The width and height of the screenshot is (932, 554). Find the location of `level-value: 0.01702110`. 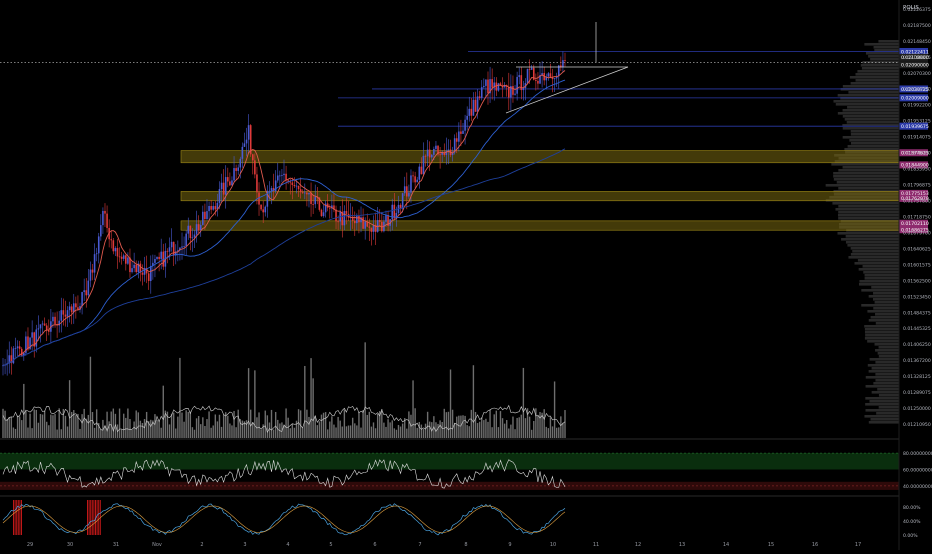

level-value: 0.01702110 is located at coordinates (915, 224).